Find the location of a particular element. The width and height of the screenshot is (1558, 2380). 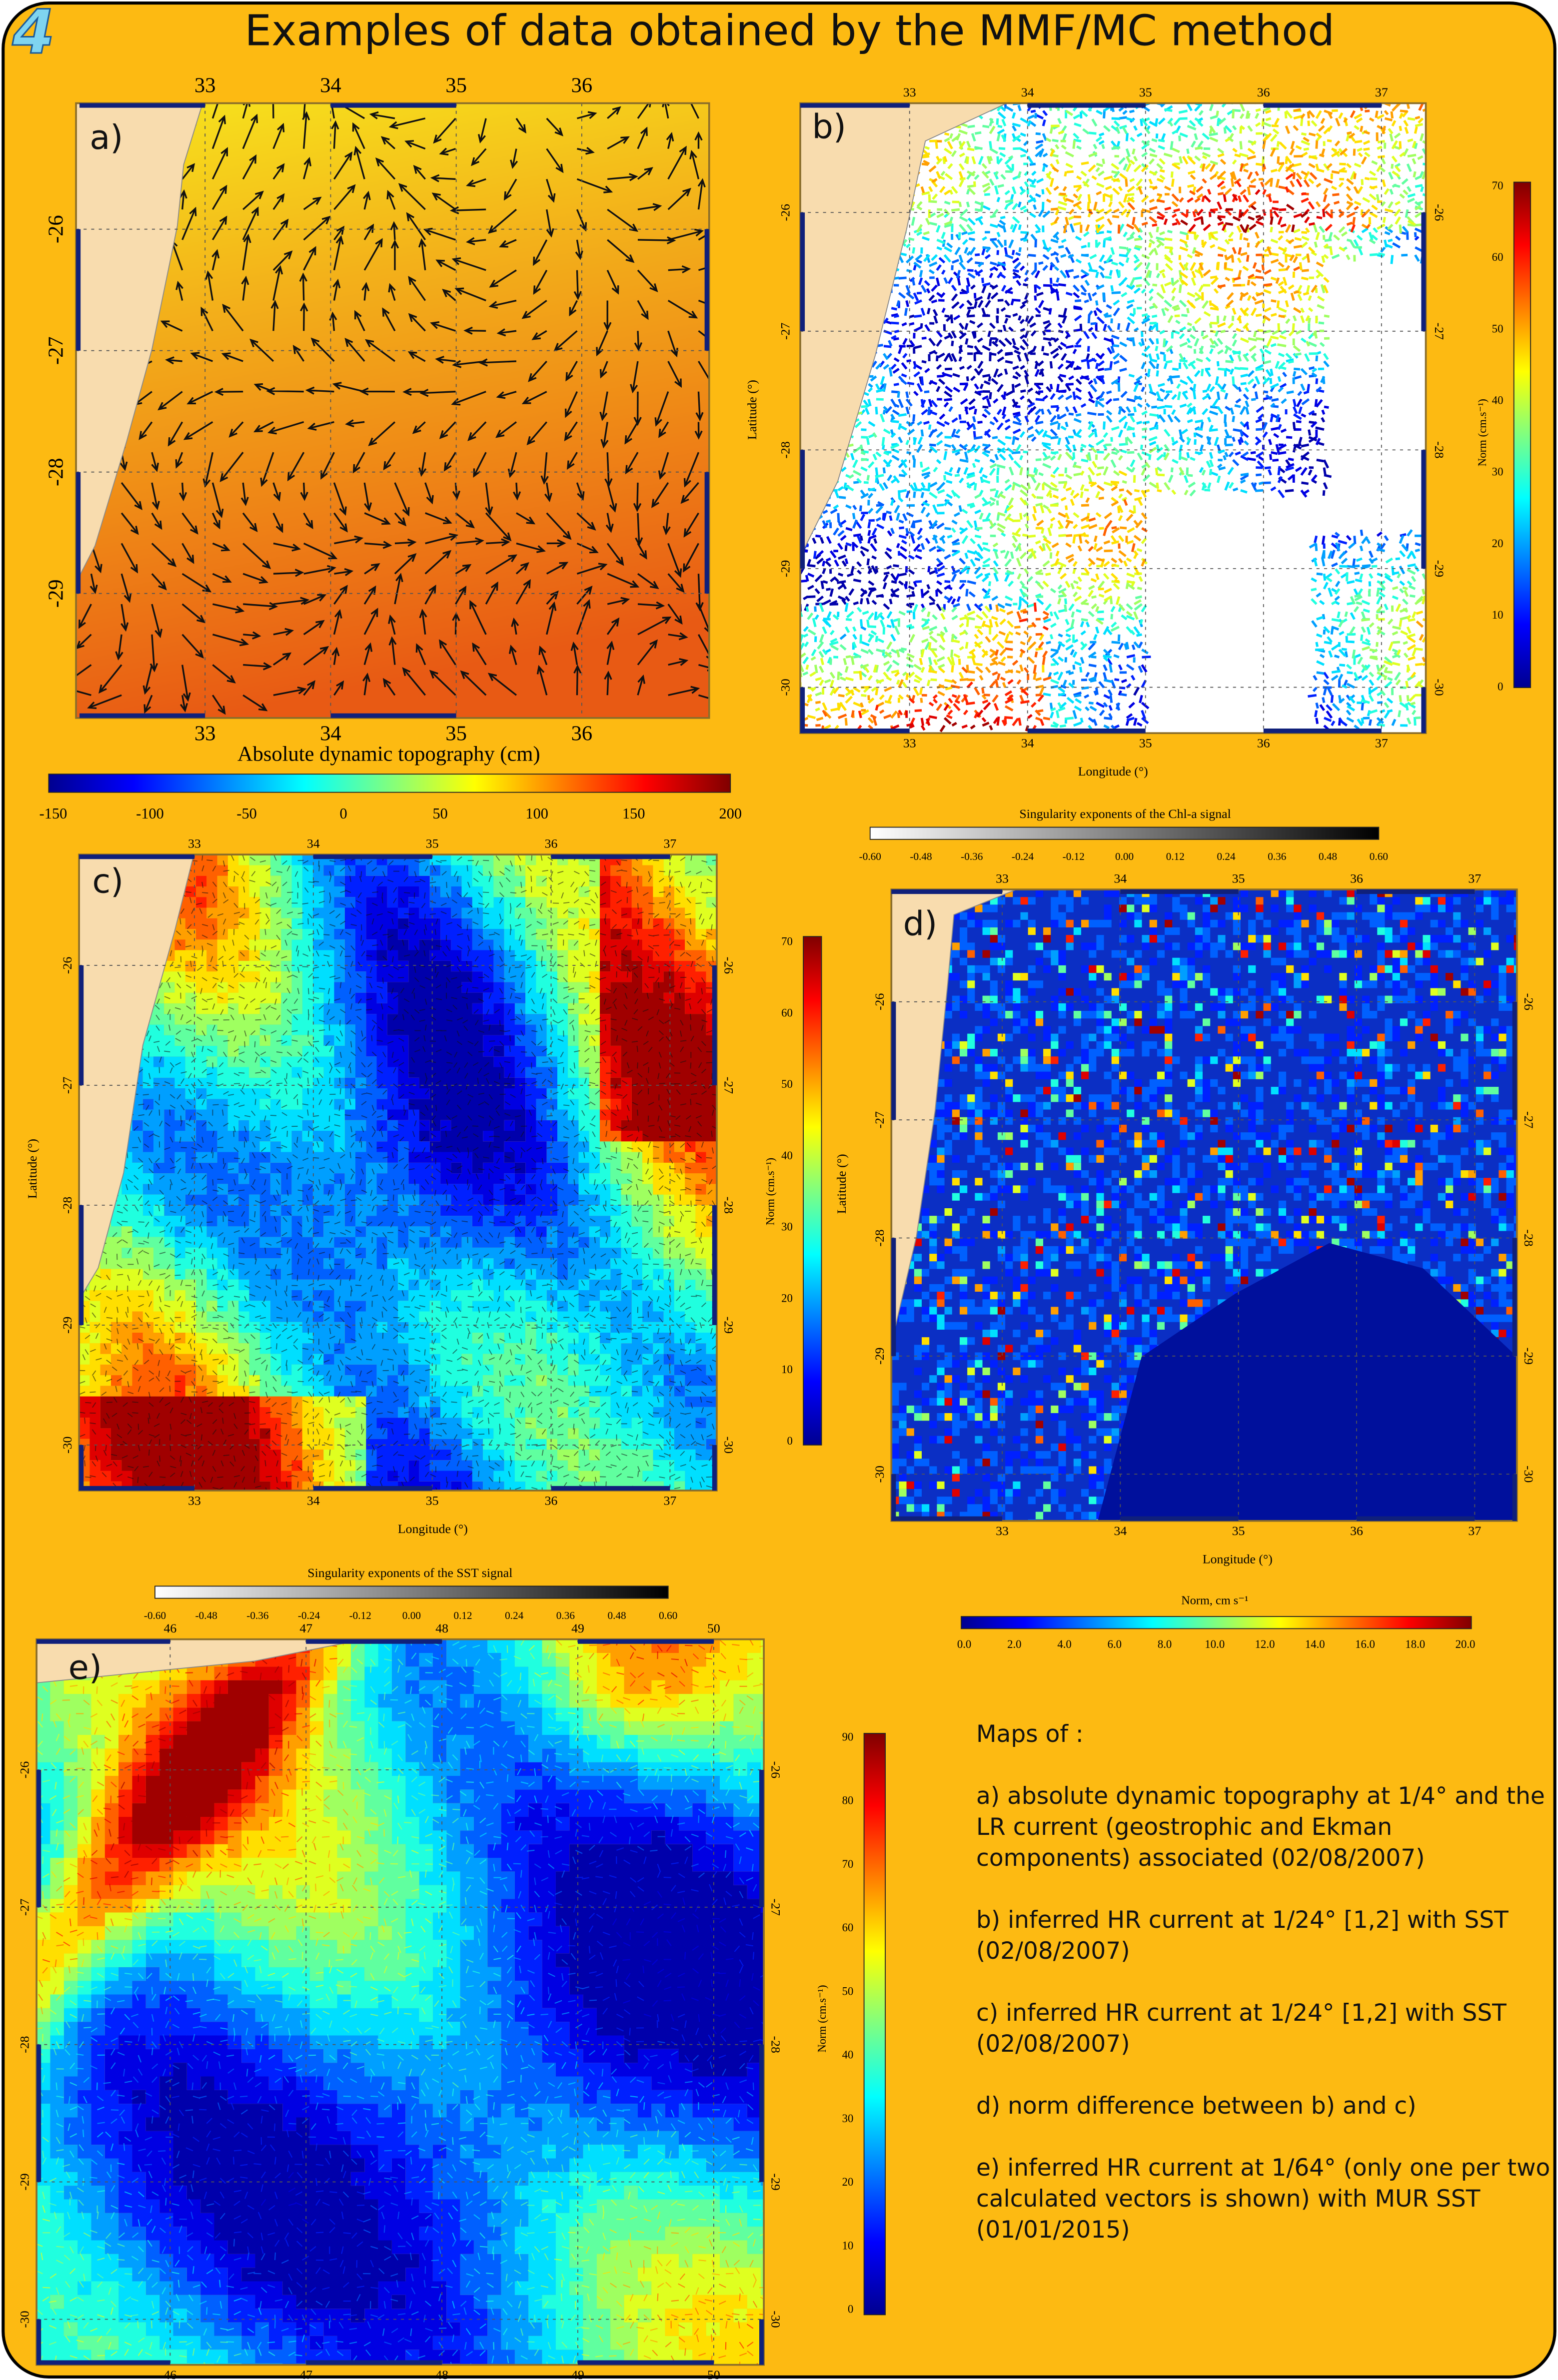

x-tick-label: 34 is located at coordinates (313, 1500).